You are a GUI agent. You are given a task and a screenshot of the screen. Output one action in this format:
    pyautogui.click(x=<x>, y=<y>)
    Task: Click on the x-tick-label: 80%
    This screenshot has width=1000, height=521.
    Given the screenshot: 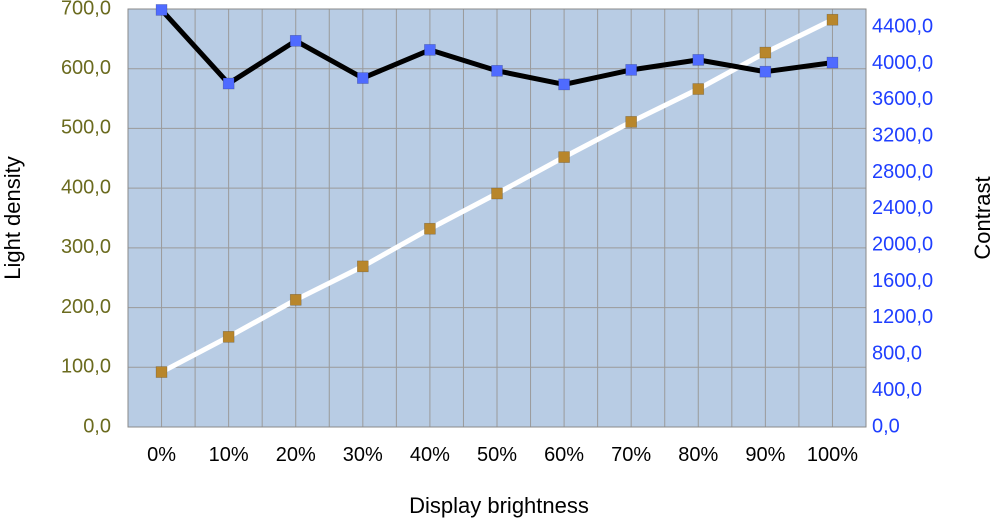 What is the action you would take?
    pyautogui.click(x=698, y=455)
    